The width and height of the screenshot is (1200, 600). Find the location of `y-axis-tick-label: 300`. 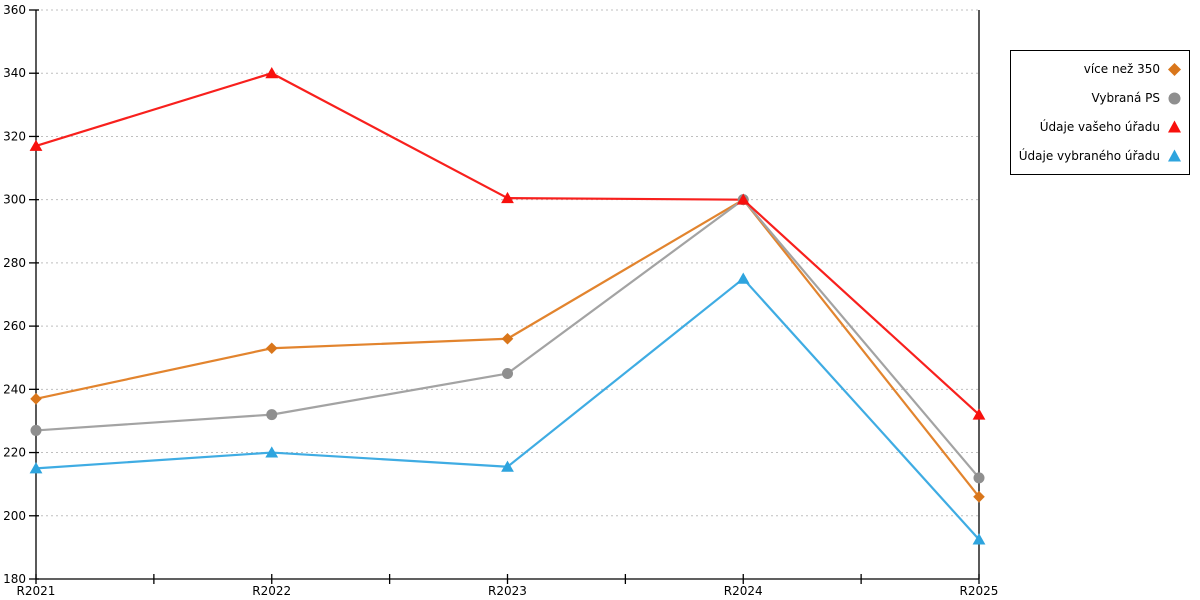

y-axis-tick-label: 300 is located at coordinates (14, 200).